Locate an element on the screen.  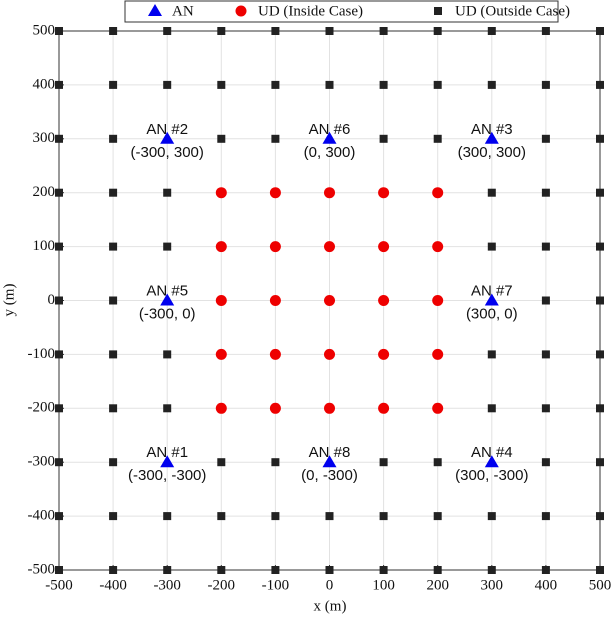
y-tick-label: -200 is located at coordinates (42, 408).